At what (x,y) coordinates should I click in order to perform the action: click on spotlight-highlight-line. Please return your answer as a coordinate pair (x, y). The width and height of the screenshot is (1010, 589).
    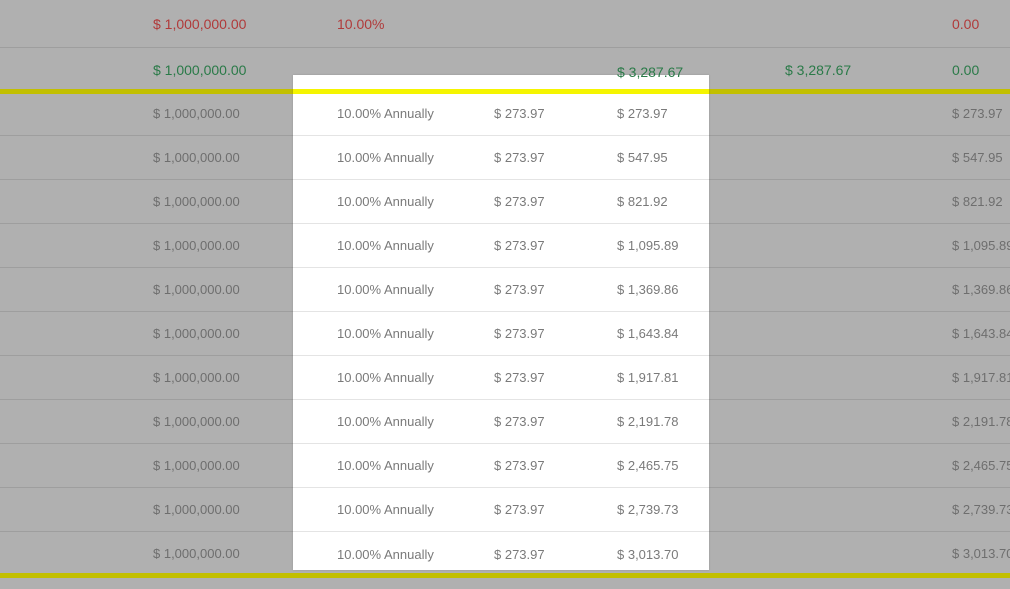
    Looking at the image, I should click on (501, 91).